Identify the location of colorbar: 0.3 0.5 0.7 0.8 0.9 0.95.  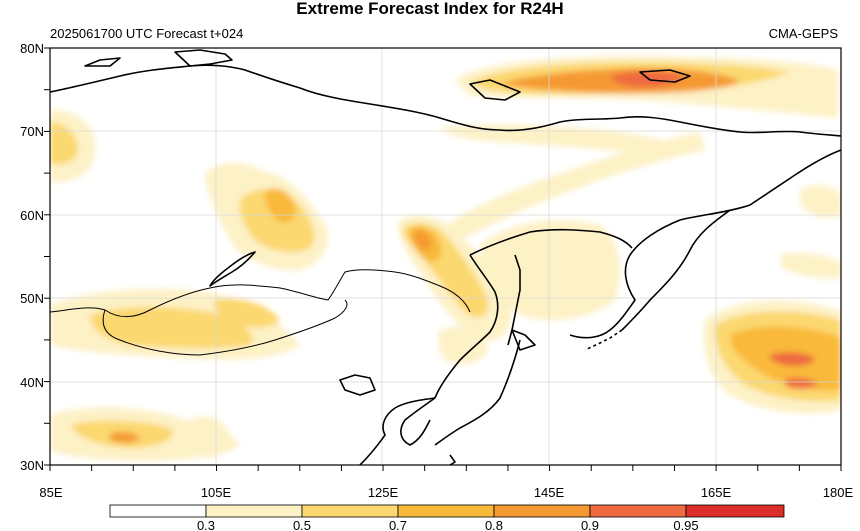
(447, 517).